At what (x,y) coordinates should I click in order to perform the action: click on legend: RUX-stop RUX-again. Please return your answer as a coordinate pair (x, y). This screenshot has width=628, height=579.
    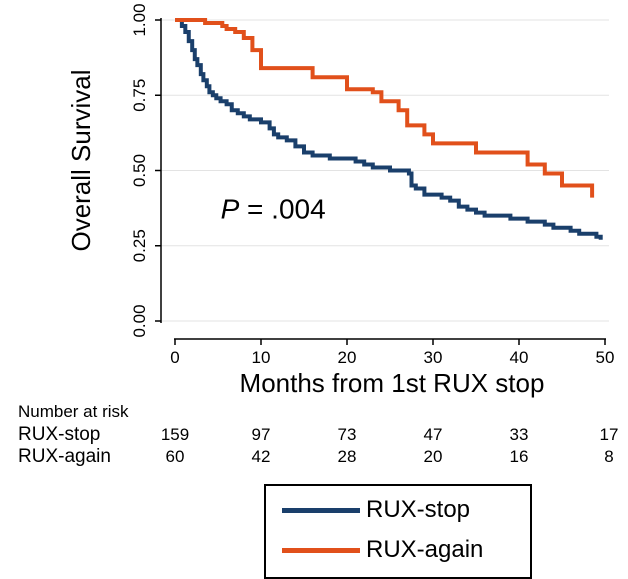
    Looking at the image, I should click on (398, 531).